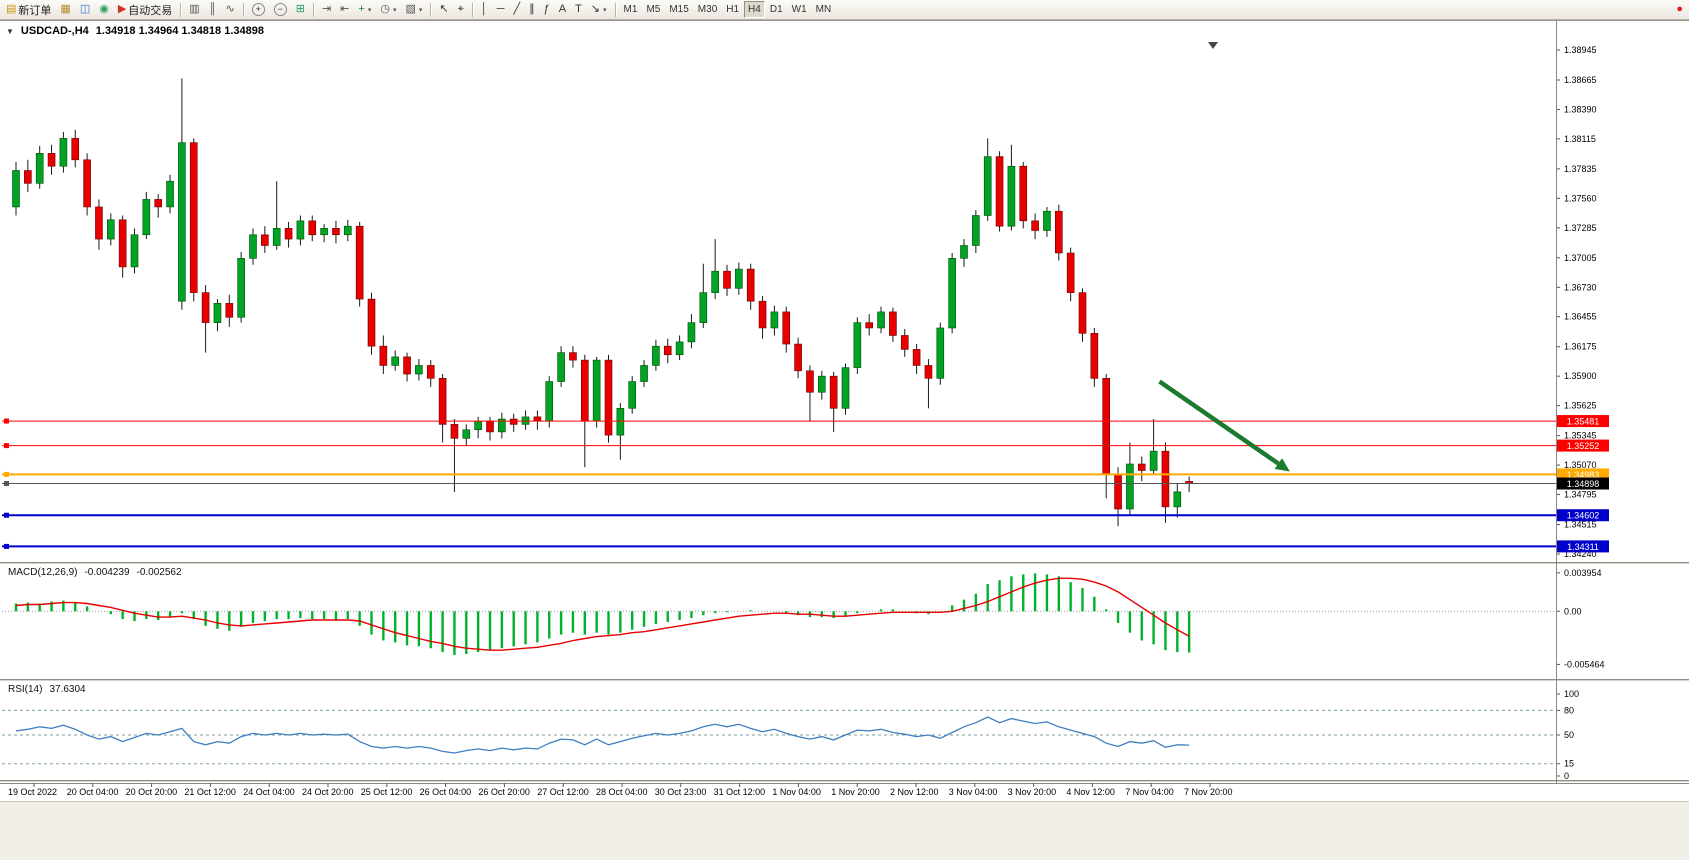 The width and height of the screenshot is (1689, 860). Describe the element at coordinates (280, 9) in the screenshot. I see `zoom-out-button: −` at that location.